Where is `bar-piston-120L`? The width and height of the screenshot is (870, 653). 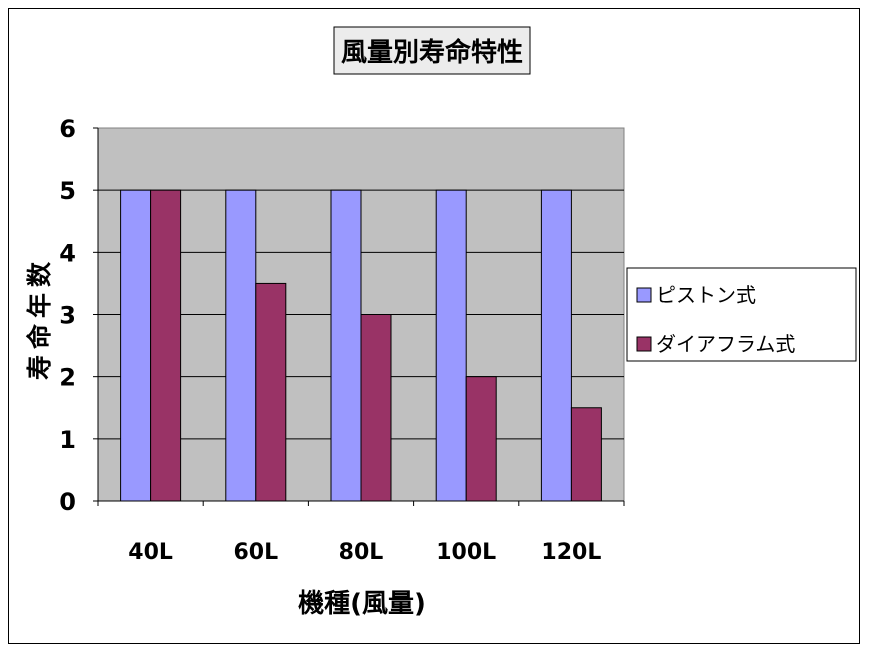
bar-piston-120L is located at coordinates (556, 345).